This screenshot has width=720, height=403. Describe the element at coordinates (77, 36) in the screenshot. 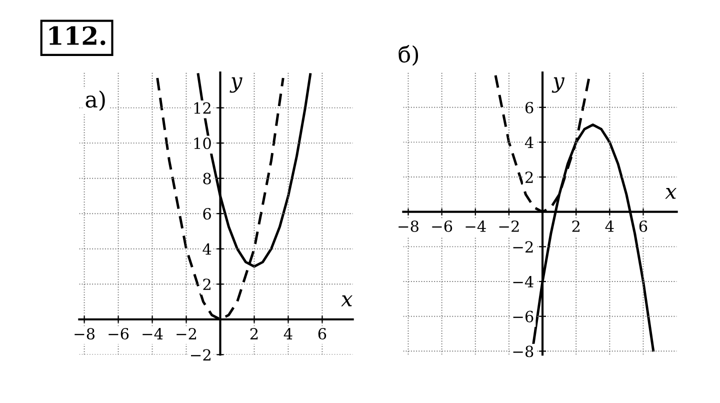

I see `text: 112.` at that location.